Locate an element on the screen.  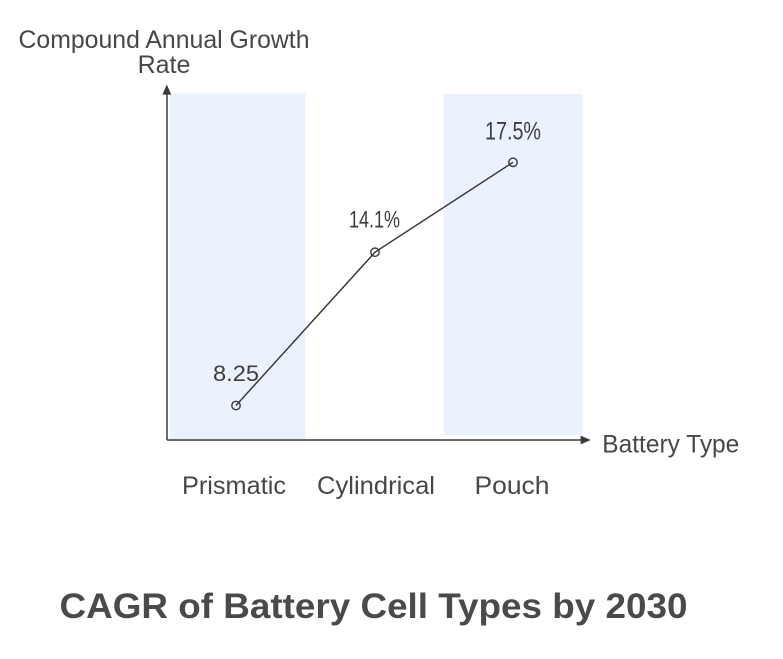
svg-text: Rate is located at coordinates (164, 65).